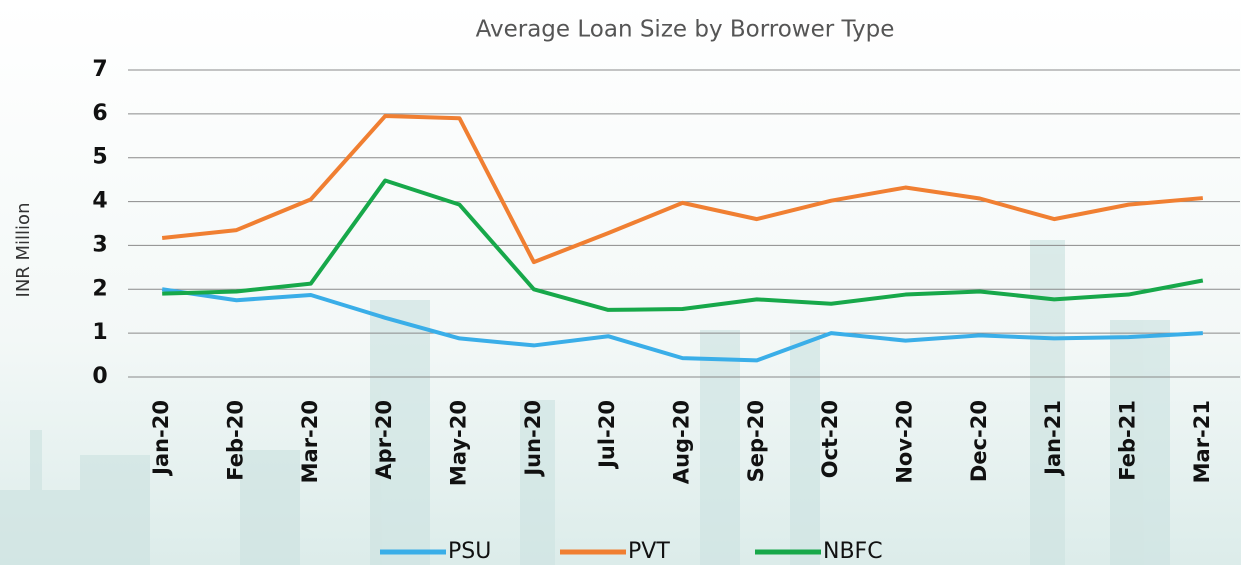  What do you see at coordinates (236, 440) in the screenshot?
I see `x-tick-label: Feb-20` at bounding box center [236, 440].